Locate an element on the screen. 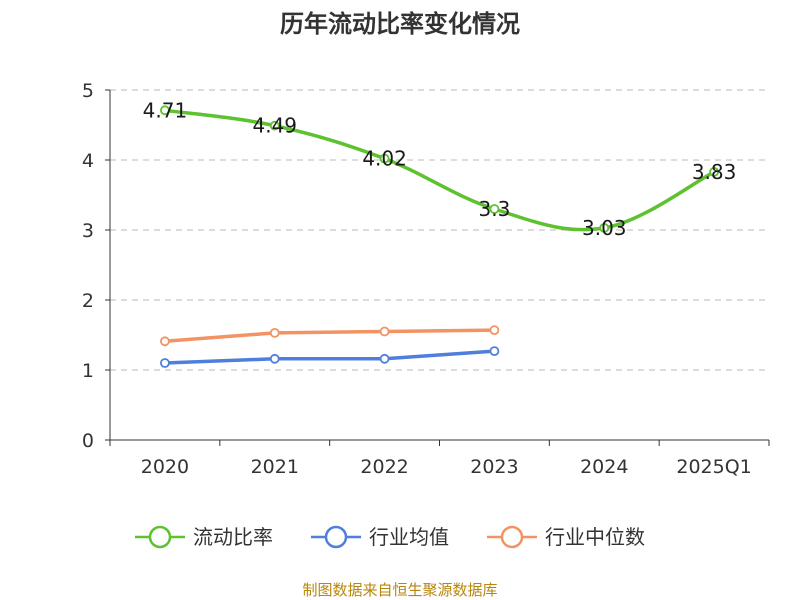 The width and height of the screenshot is (800, 600). y-tick-label: 4 is located at coordinates (88, 161).